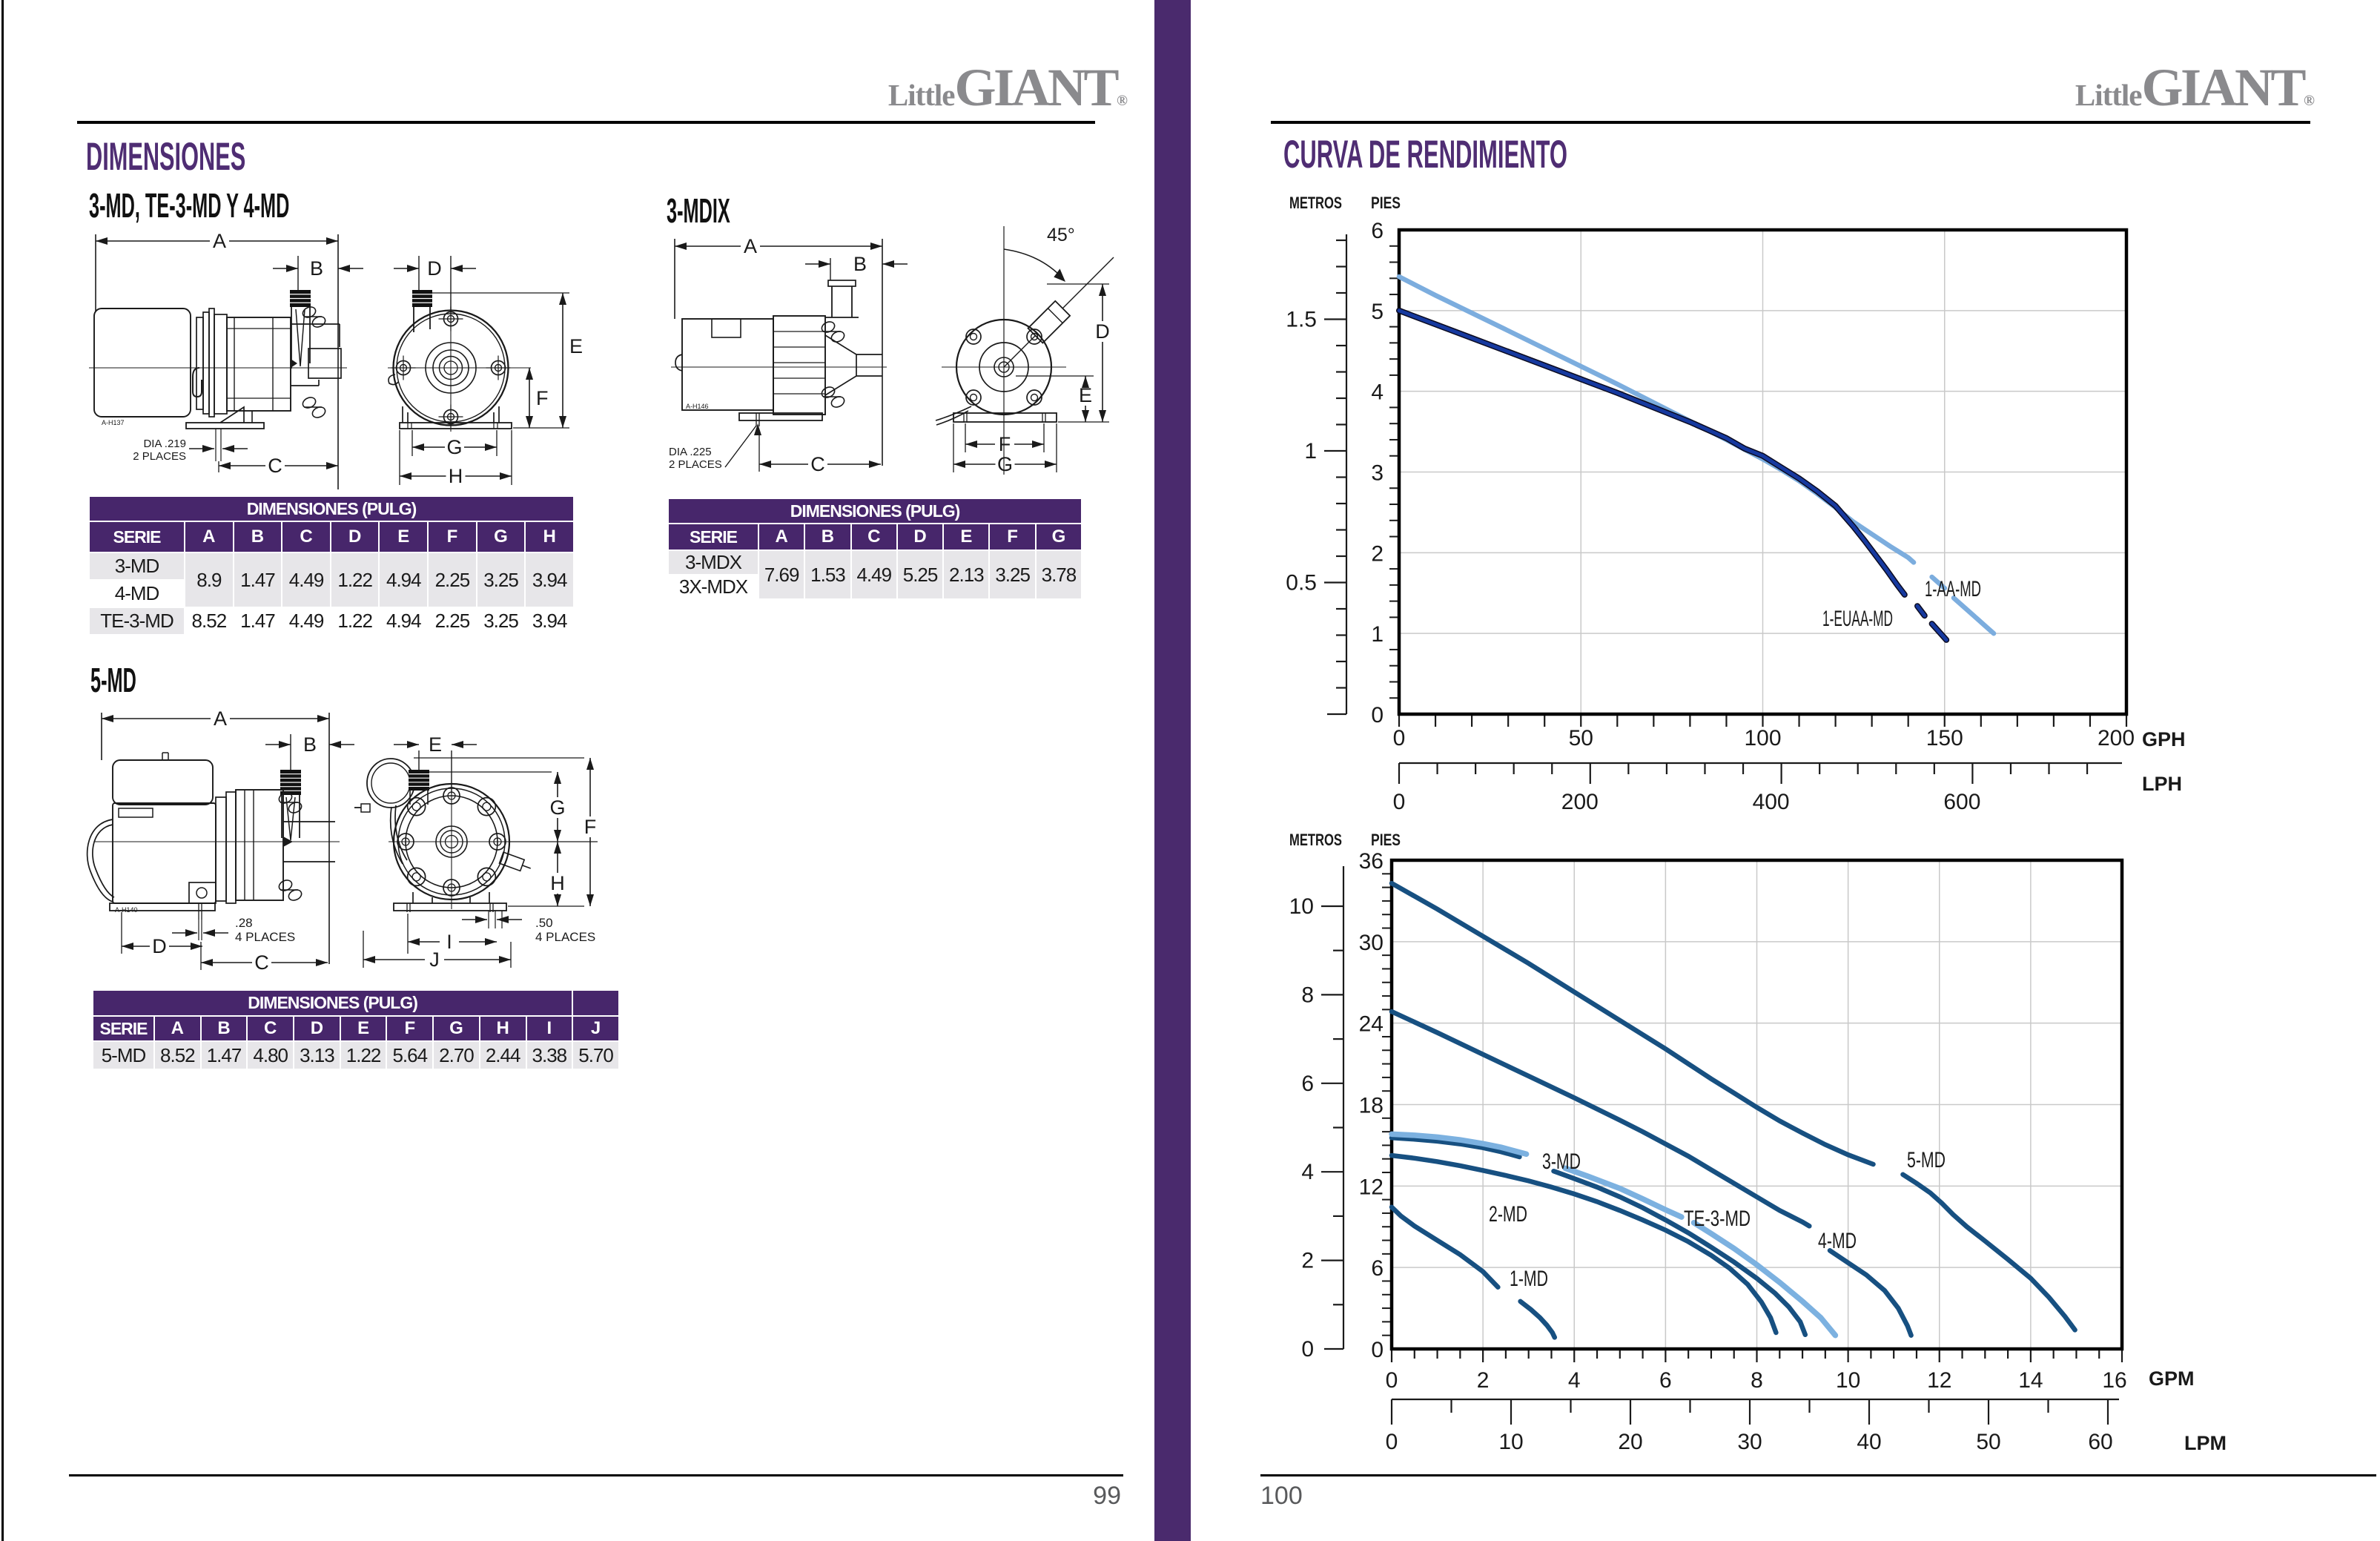 The image size is (2380, 1541). Describe the element at coordinates (164, 444) in the screenshot. I see `svg-text: DIA .219` at that location.